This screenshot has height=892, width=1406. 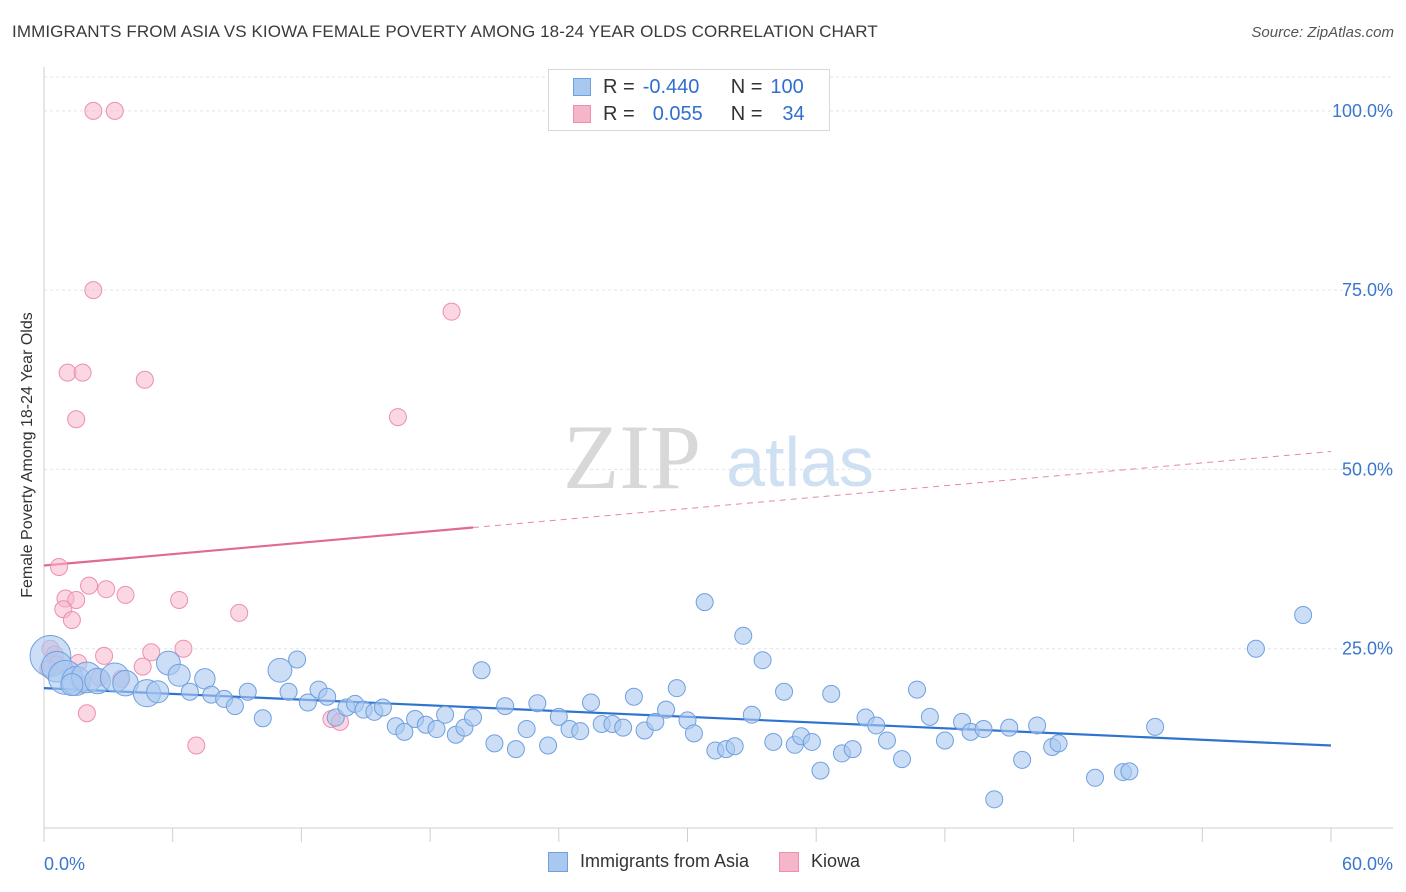 What do you see at coordinates (746, 86) in the screenshot?
I see `legend-n-label: N =` at bounding box center [746, 86].